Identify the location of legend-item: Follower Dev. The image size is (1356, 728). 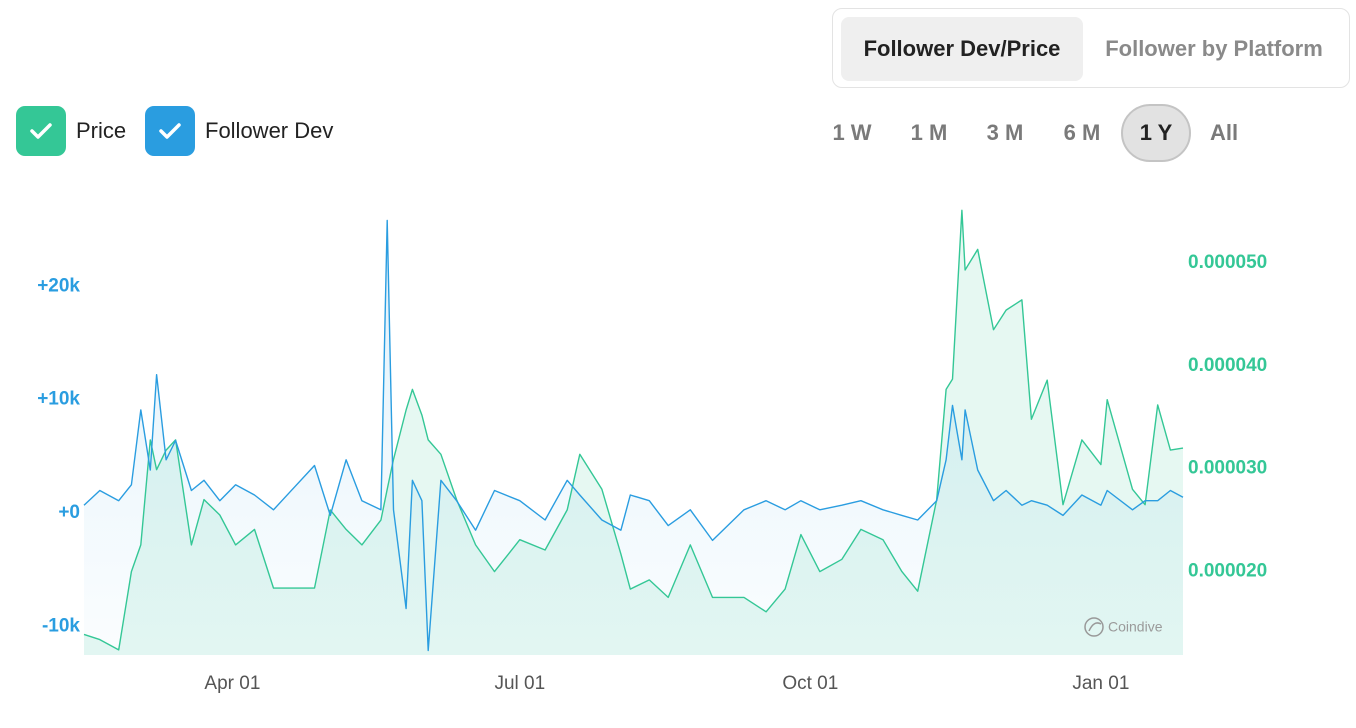
(239, 131).